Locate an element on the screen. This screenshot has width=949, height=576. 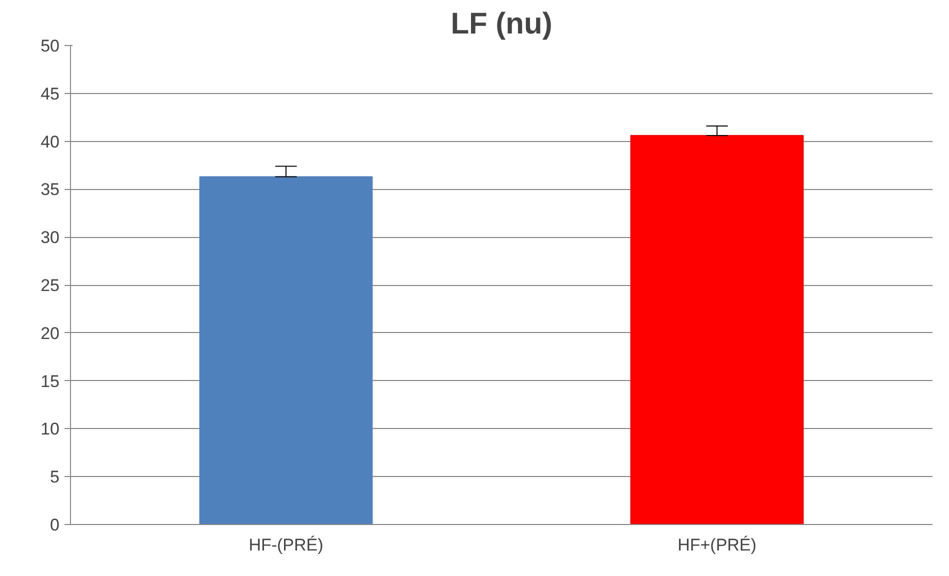
y-tick-label: 40 is located at coordinates (50, 142).